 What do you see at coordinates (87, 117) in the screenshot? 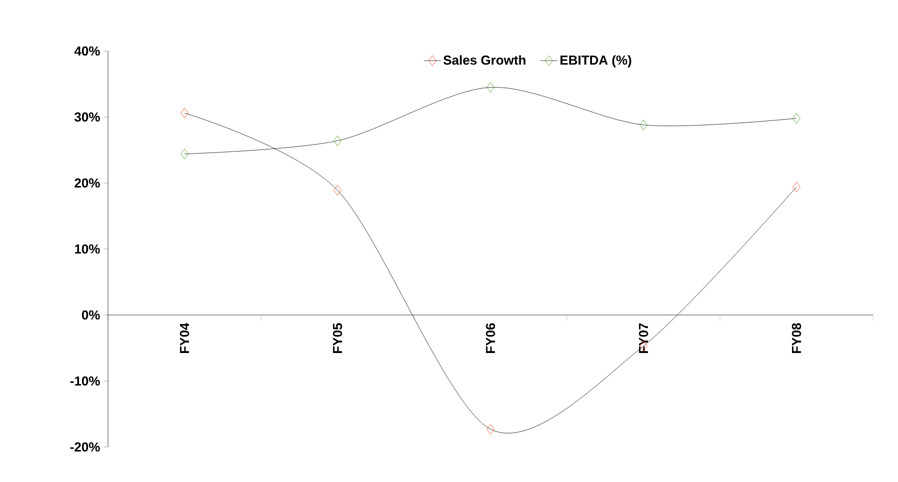
I see `y-tick-label: 30%` at bounding box center [87, 117].